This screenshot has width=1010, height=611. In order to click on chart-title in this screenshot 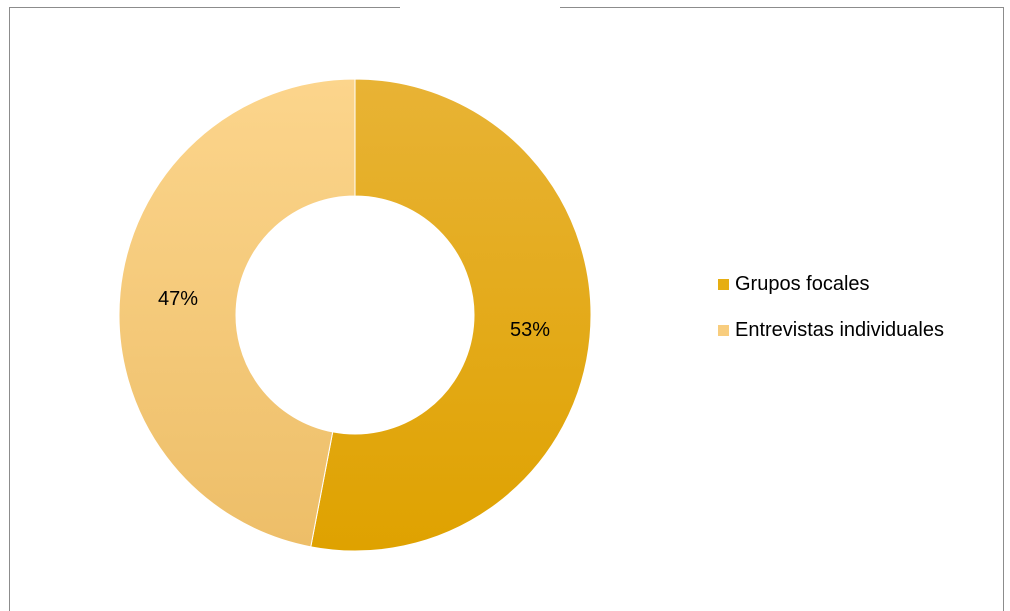, I will do `click(480, 7)`.